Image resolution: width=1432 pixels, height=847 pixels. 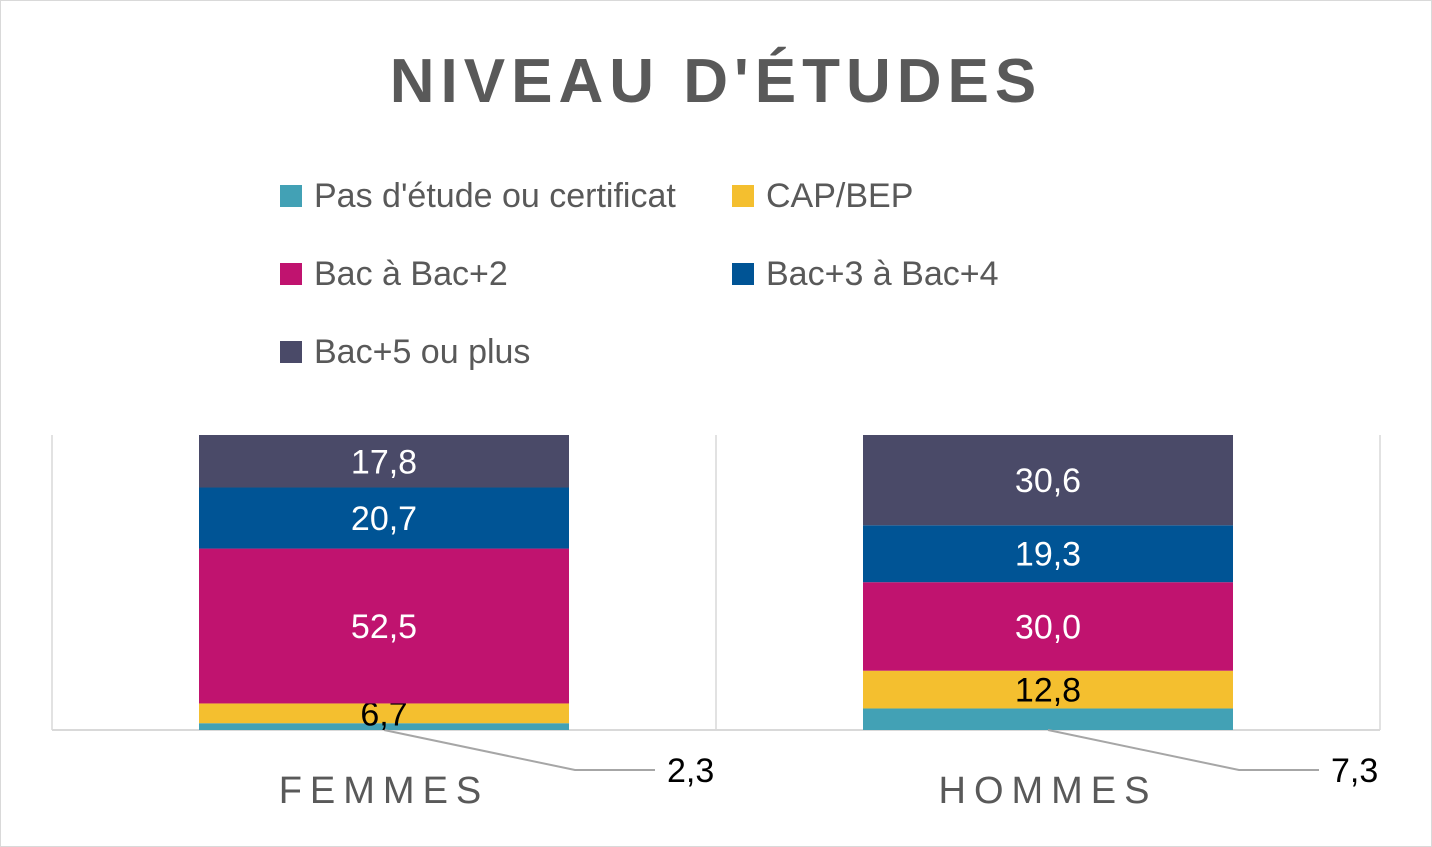 I want to click on data-label: 20,7, so click(x=384, y=519).